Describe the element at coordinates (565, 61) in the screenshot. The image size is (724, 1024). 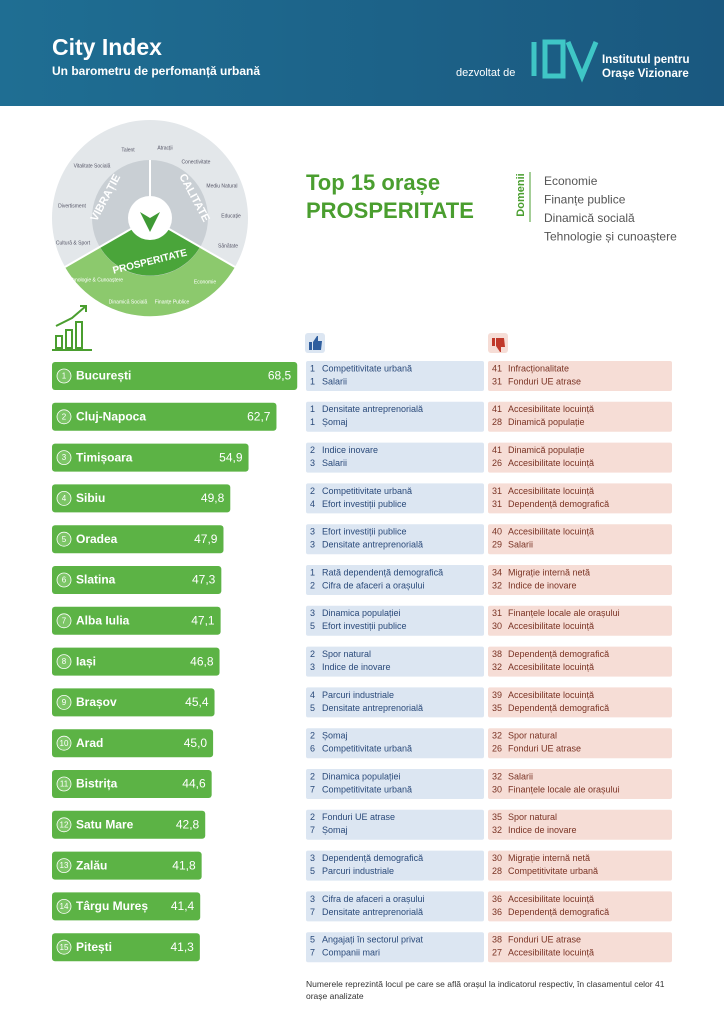
I see `logo` at that location.